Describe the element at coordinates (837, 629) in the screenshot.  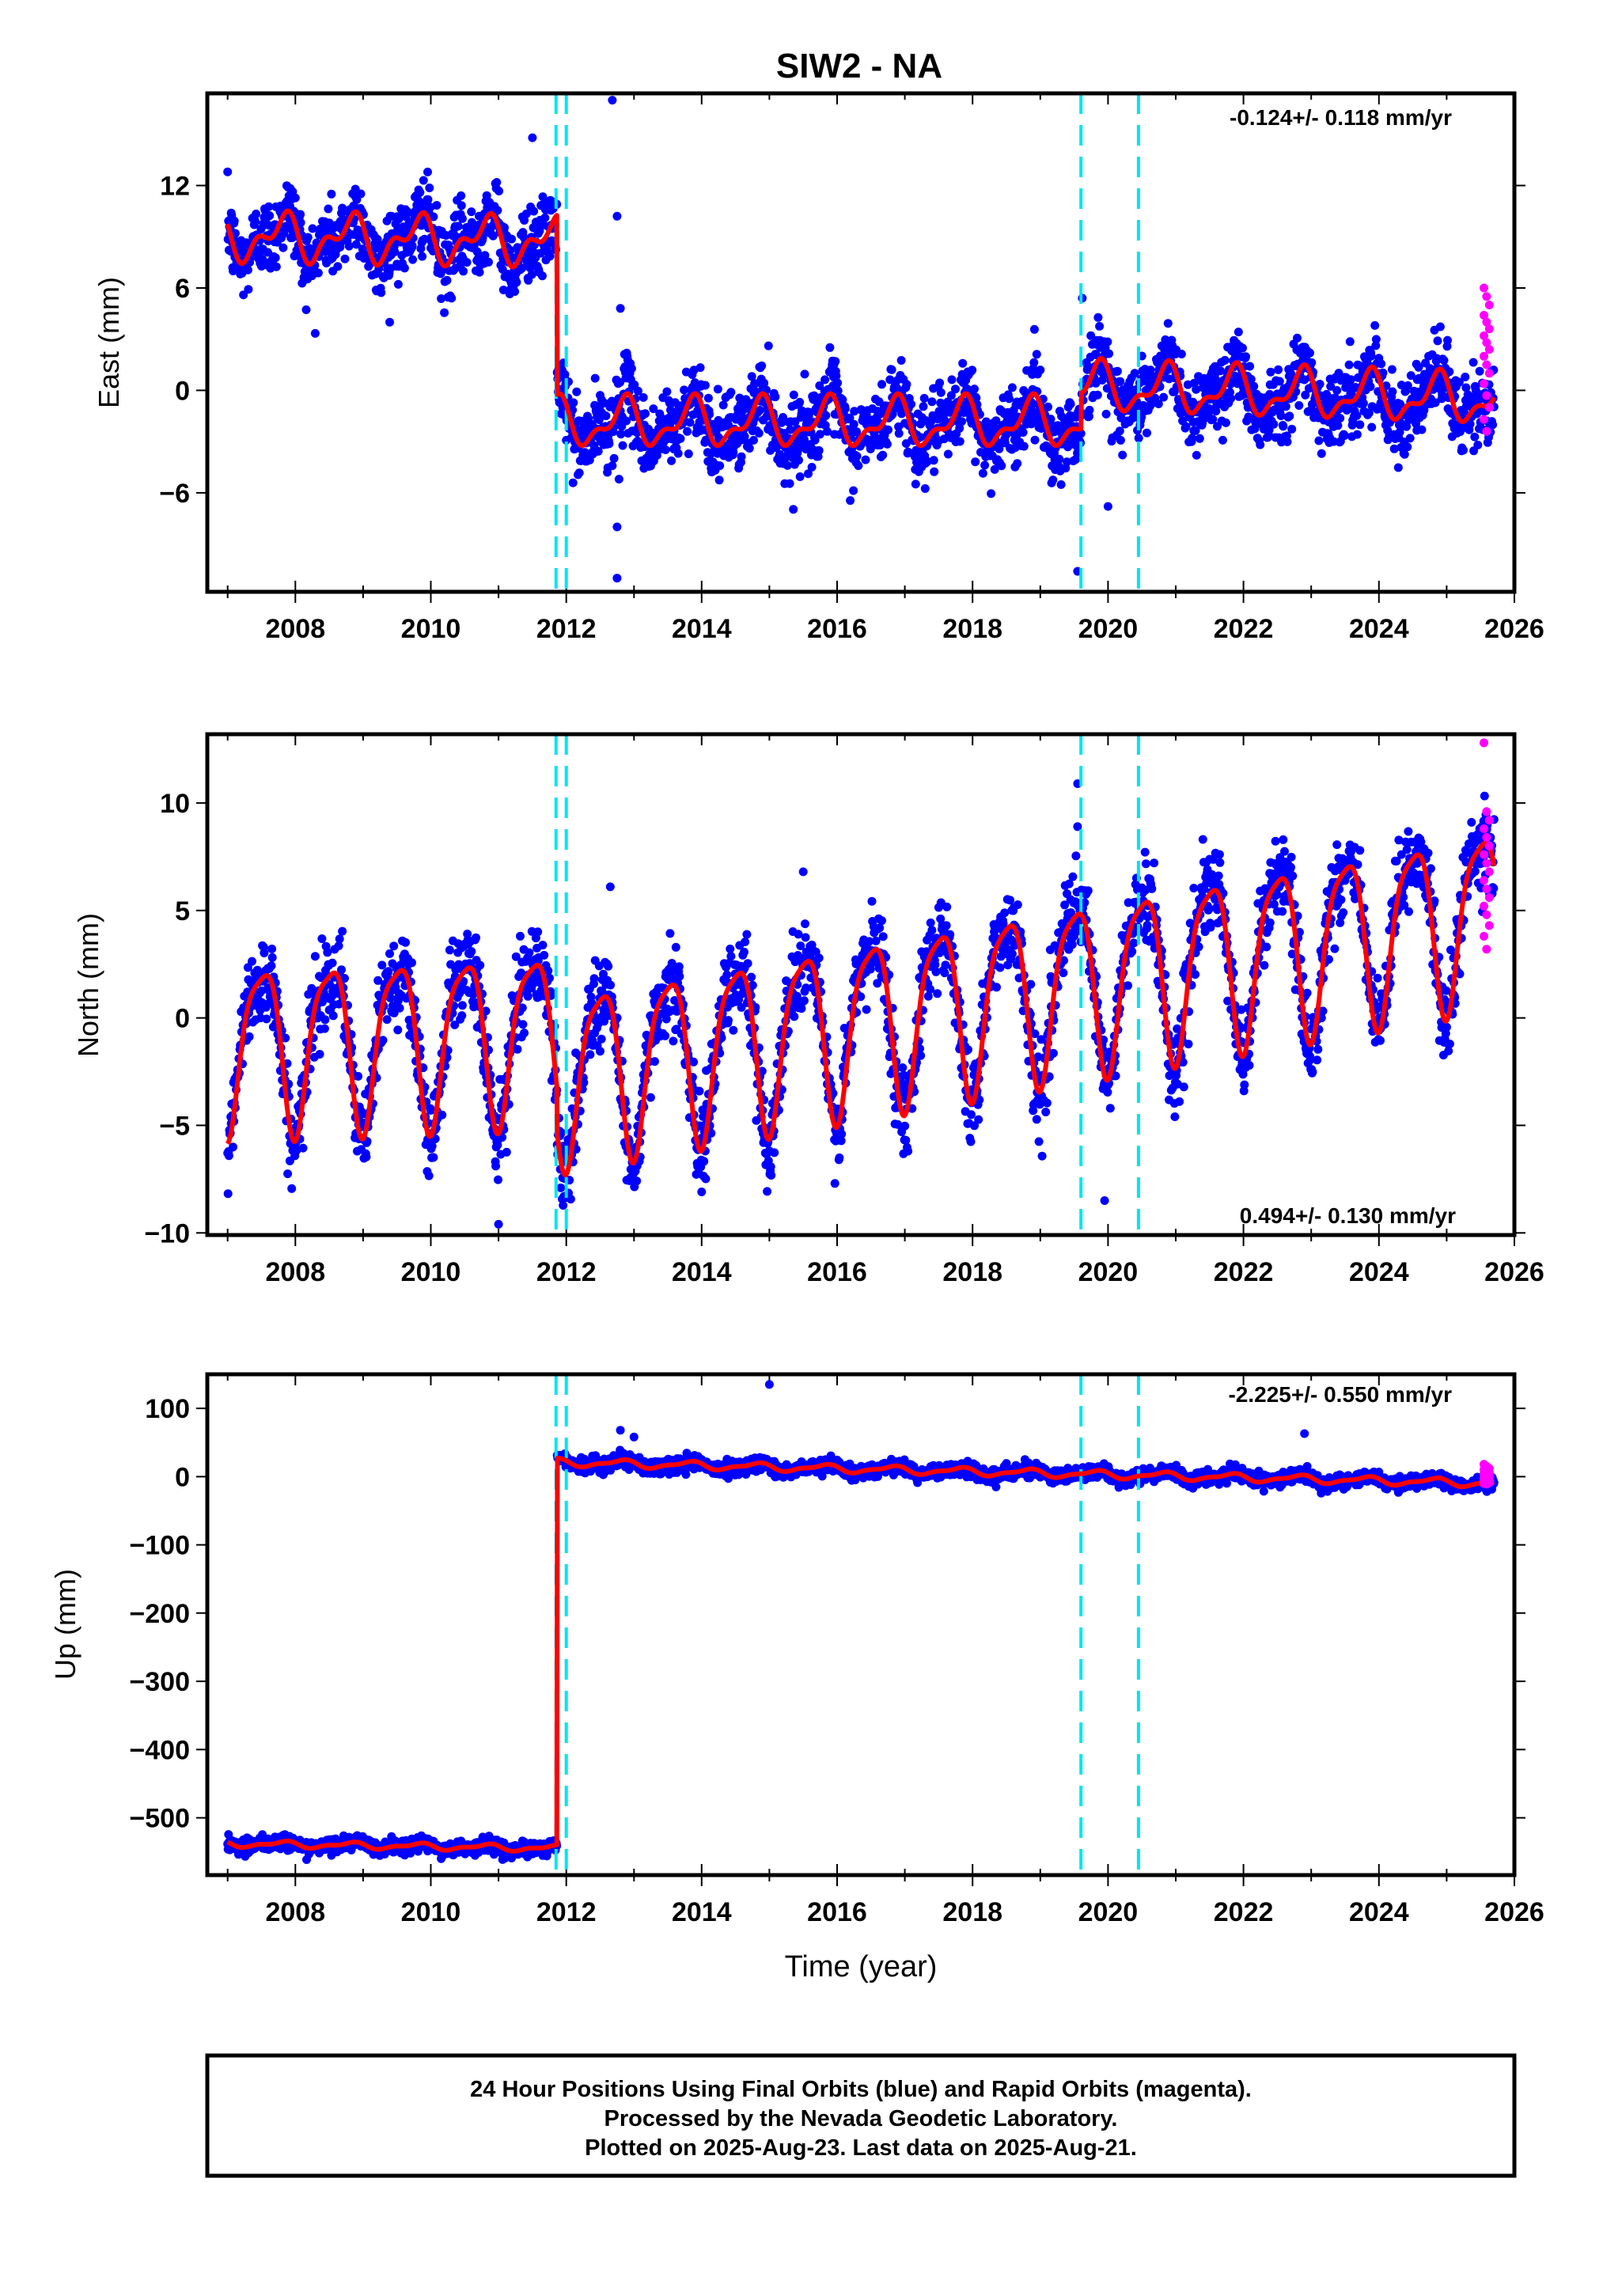
I see `east-x-tick-label: 2016` at that location.